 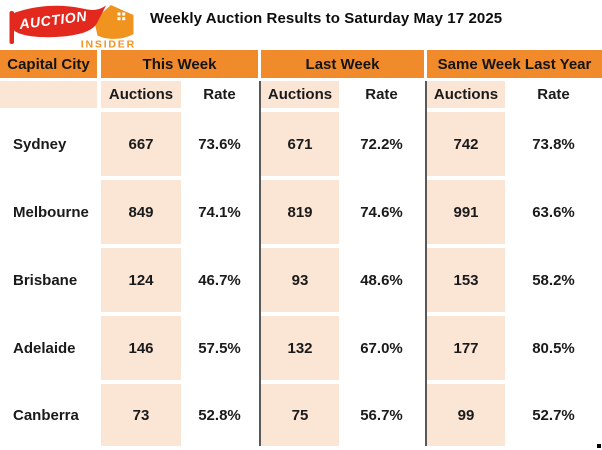 I want to click on auctions-cell: 73, so click(x=141, y=415).